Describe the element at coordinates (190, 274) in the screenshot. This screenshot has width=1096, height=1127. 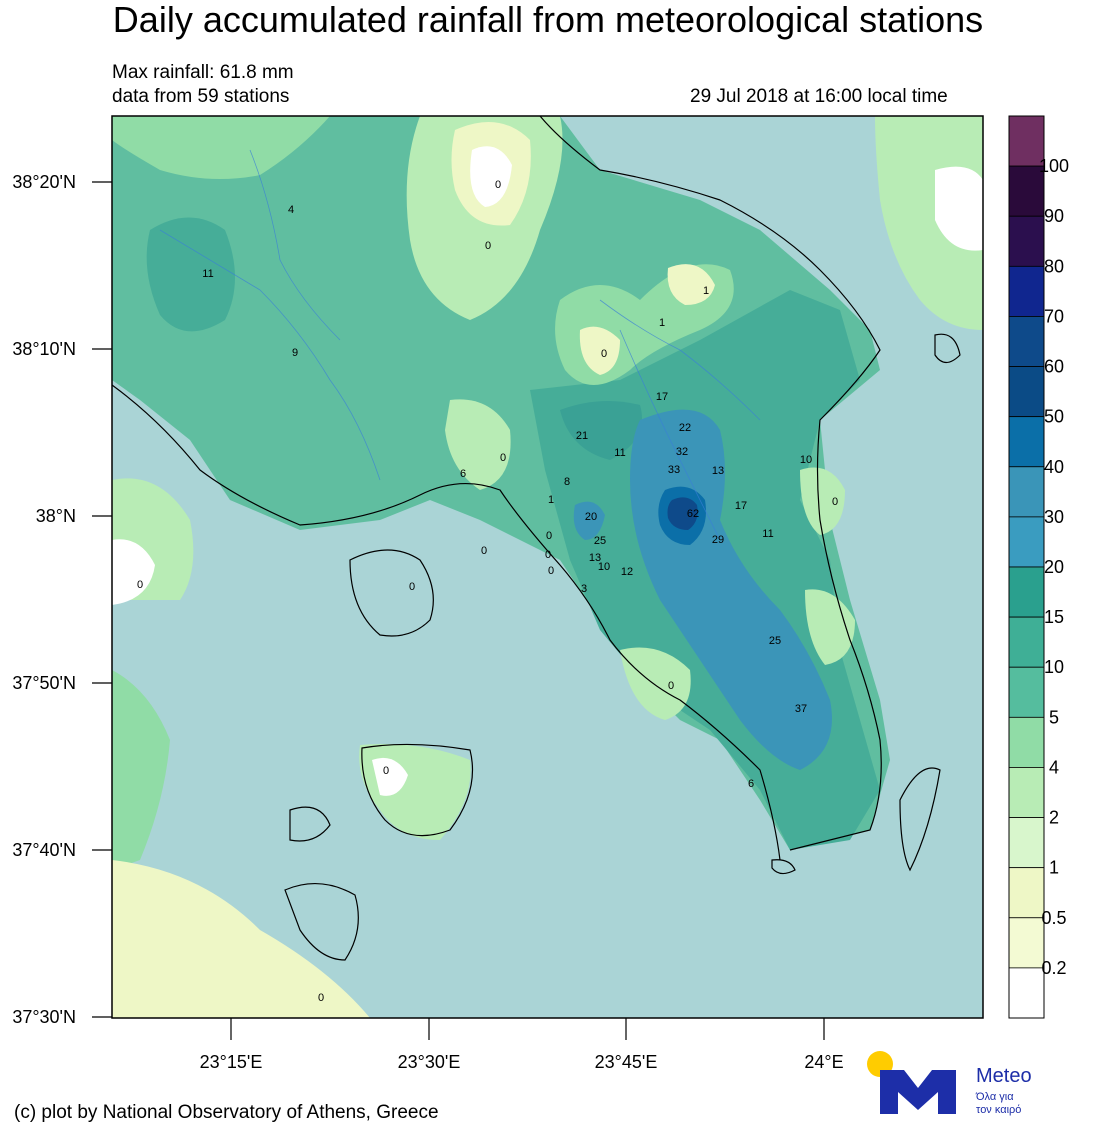
I see `contour-11-west` at that location.